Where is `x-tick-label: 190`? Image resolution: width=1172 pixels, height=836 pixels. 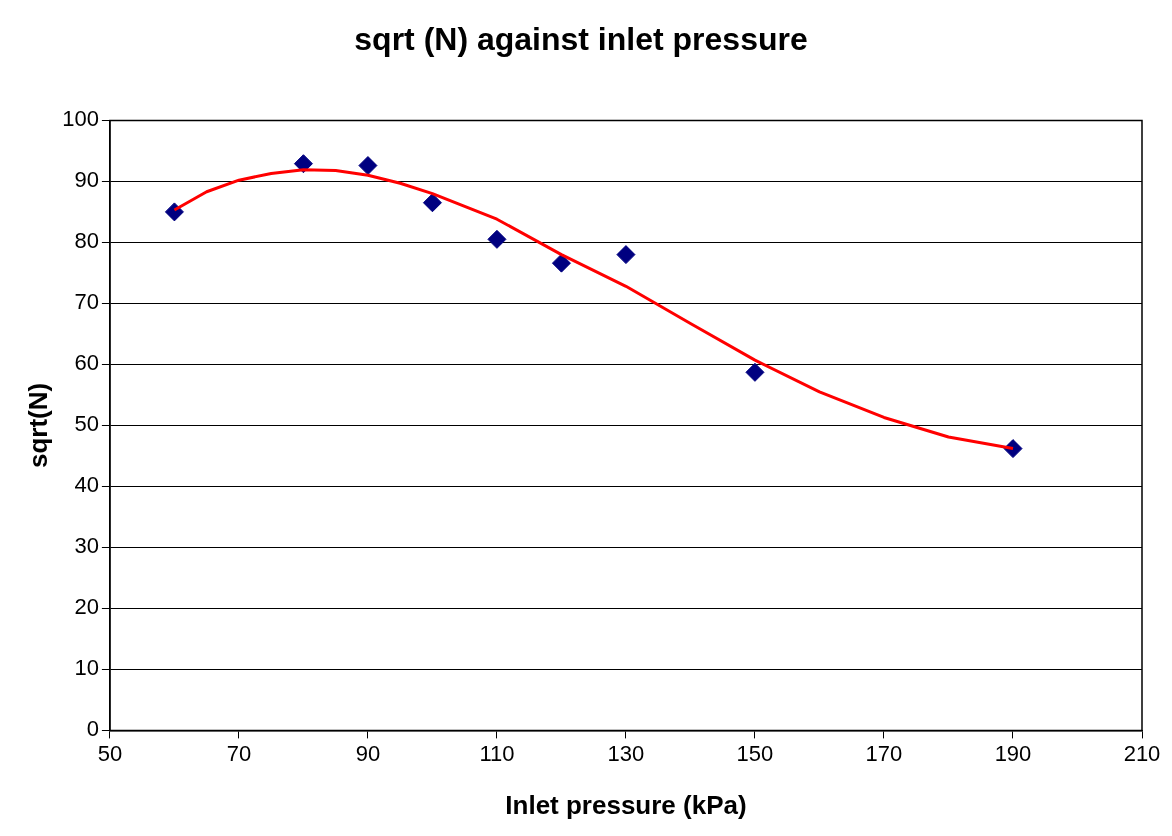
x-tick-label: 190 is located at coordinates (1013, 753).